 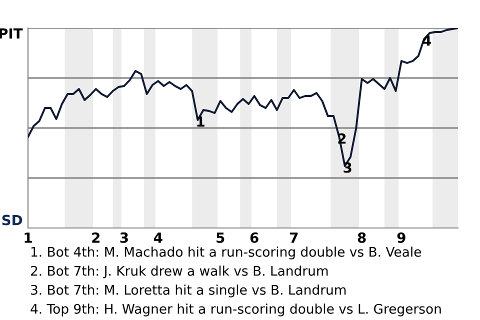 I want to click on x-tick-label: 2, so click(x=96, y=237).